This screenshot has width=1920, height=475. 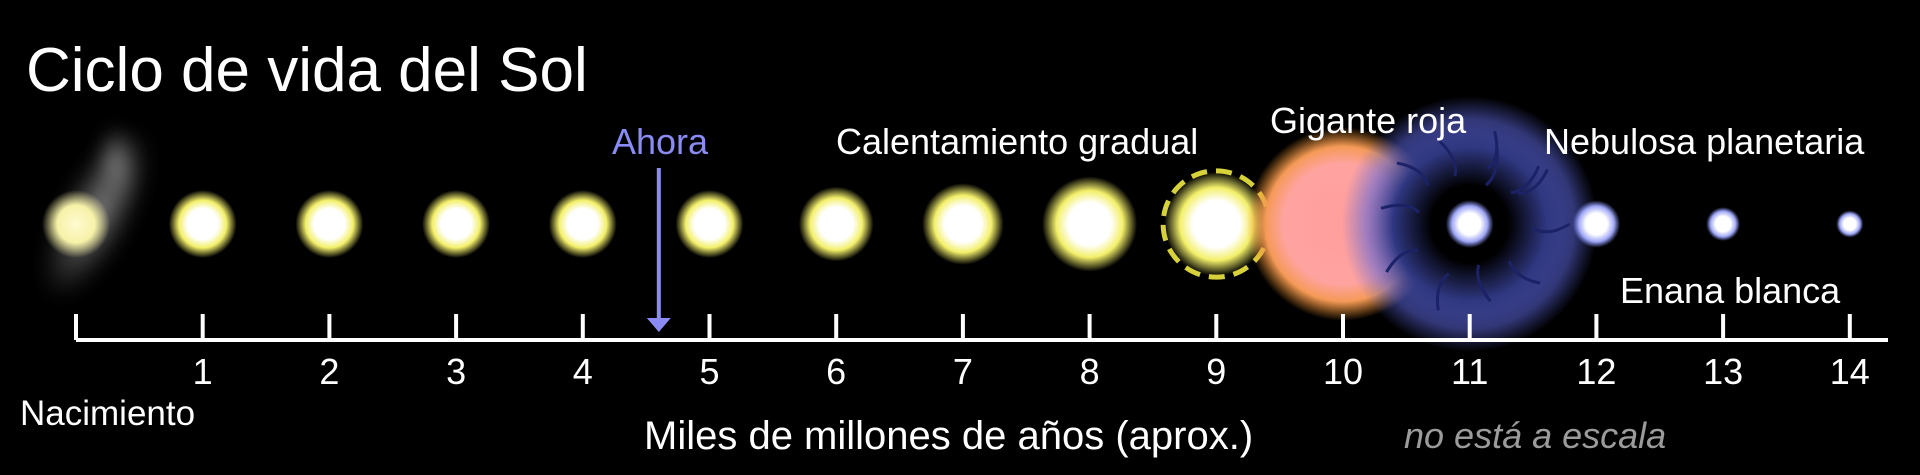 What do you see at coordinates (1368, 120) in the screenshot?
I see `red-giant-label: Gigante roja` at bounding box center [1368, 120].